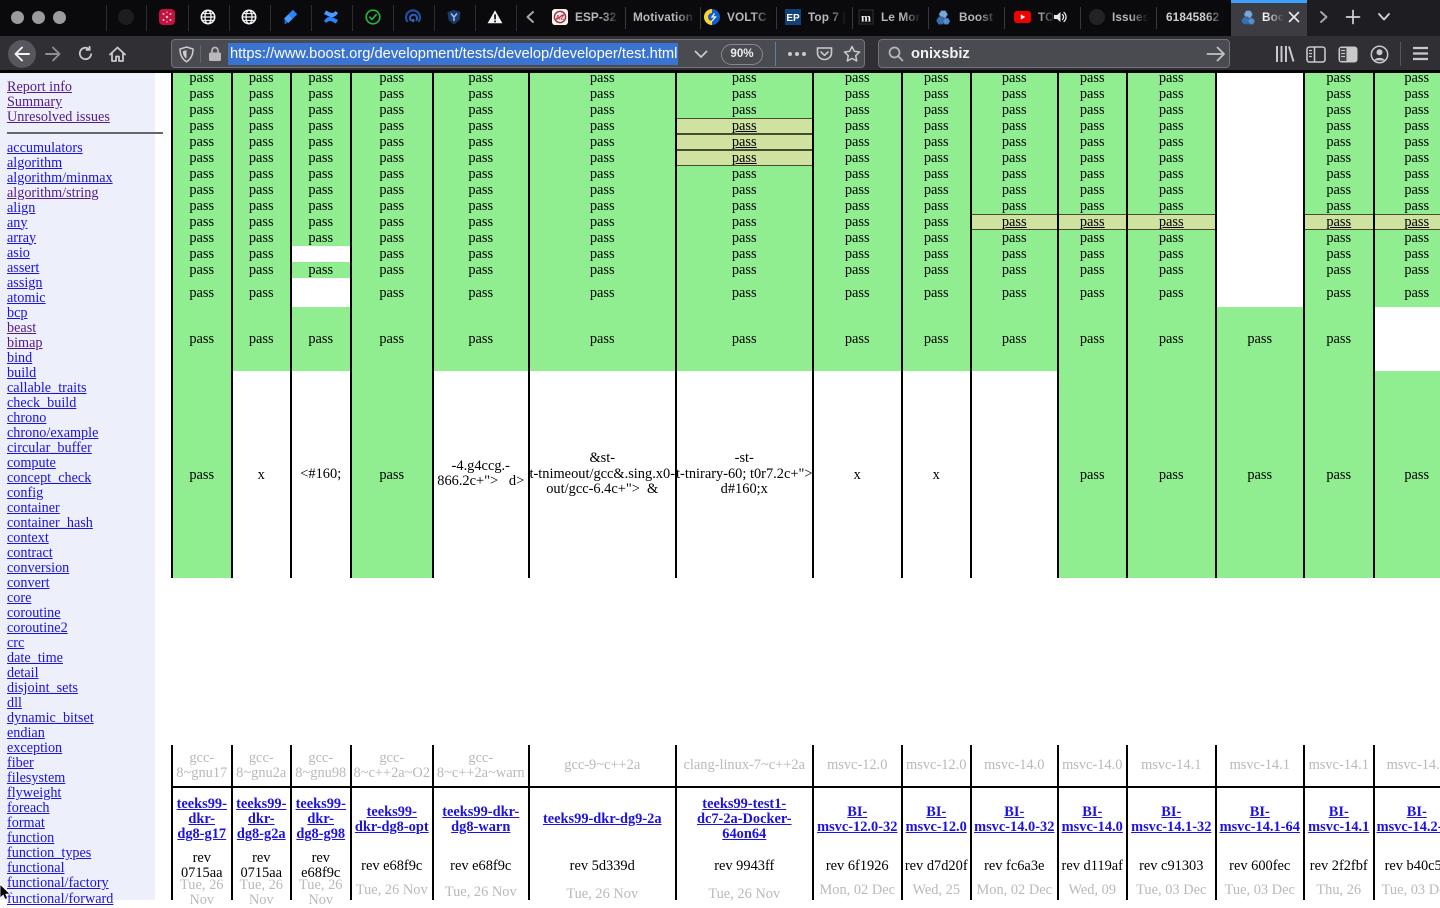  What do you see at coordinates (793, 18) in the screenshot?
I see `svg-text: EP` at bounding box center [793, 18].